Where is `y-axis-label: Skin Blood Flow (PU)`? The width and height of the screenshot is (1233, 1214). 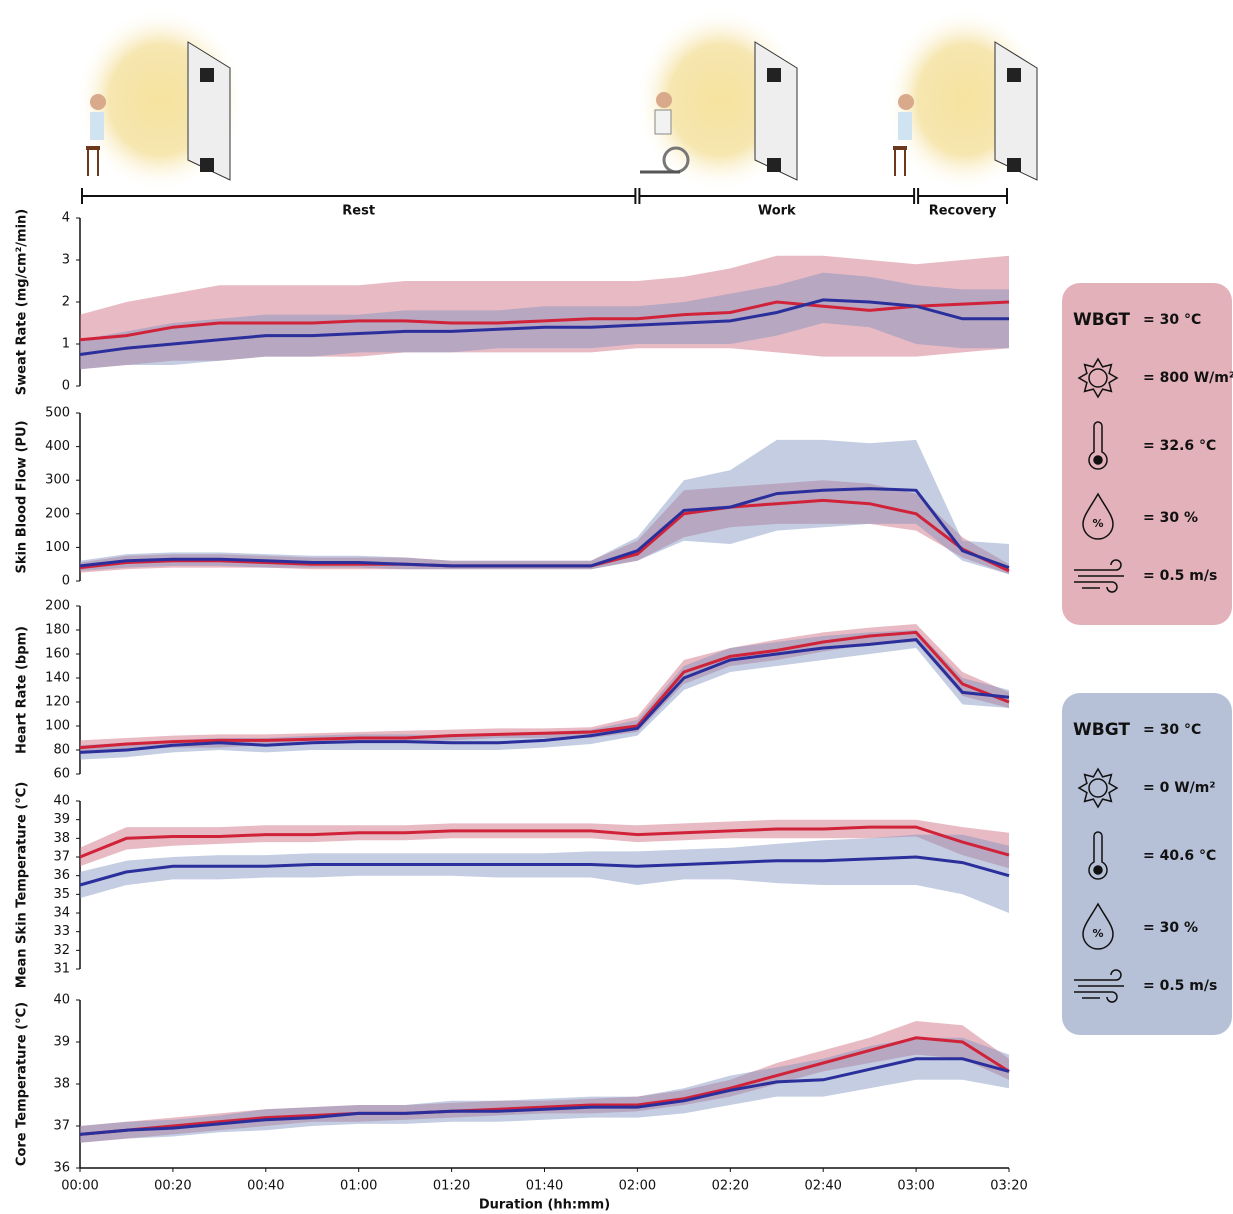 y-axis-label: Skin Blood Flow (PU) is located at coordinates (22, 496).